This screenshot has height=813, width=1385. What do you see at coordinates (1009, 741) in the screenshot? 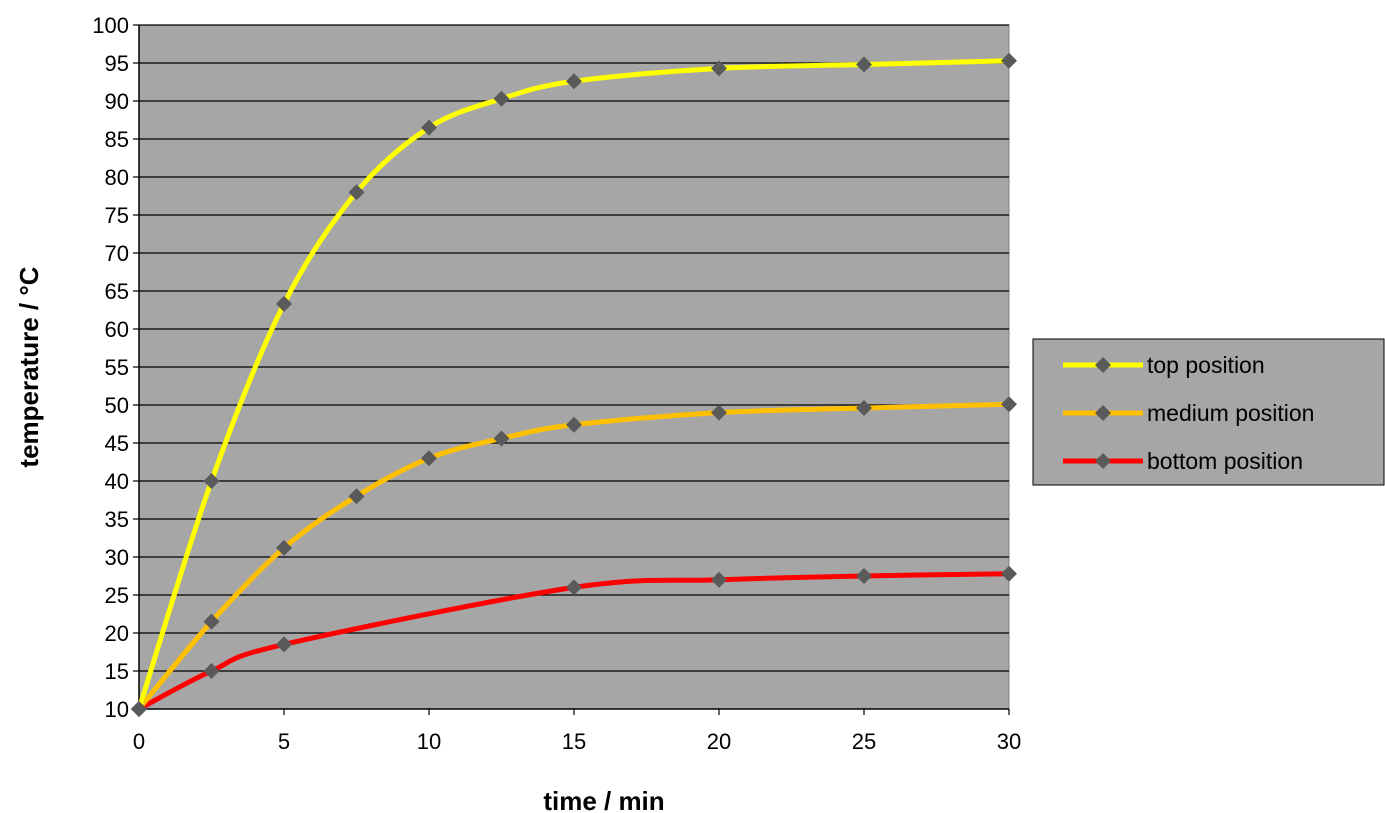
I see `x-tick-label: 30` at bounding box center [1009, 741].